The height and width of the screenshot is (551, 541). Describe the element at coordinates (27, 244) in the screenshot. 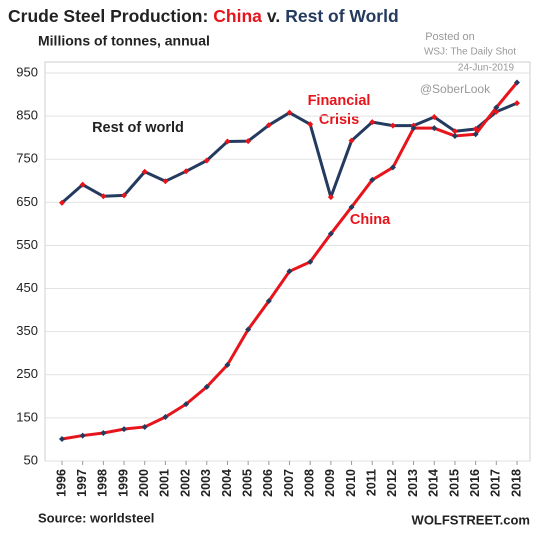

I see `y-tick-label: 550` at that location.